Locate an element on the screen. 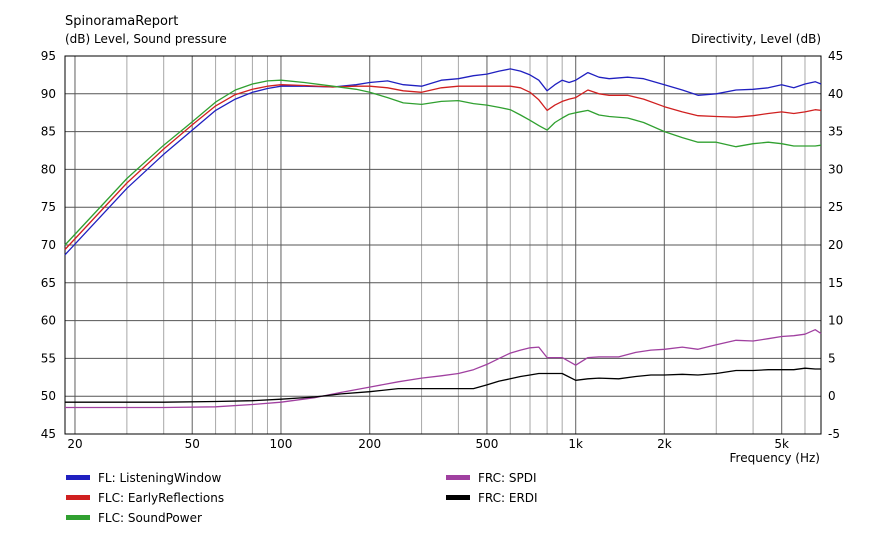  y-tick-label: 65 is located at coordinates (48, 283).